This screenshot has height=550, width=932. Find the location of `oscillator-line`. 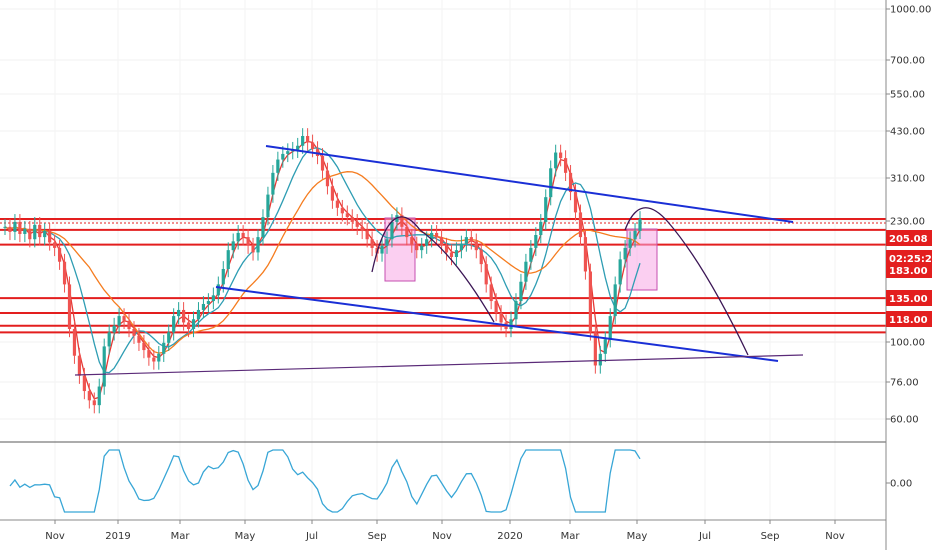

oscillator-line is located at coordinates (325, 481).